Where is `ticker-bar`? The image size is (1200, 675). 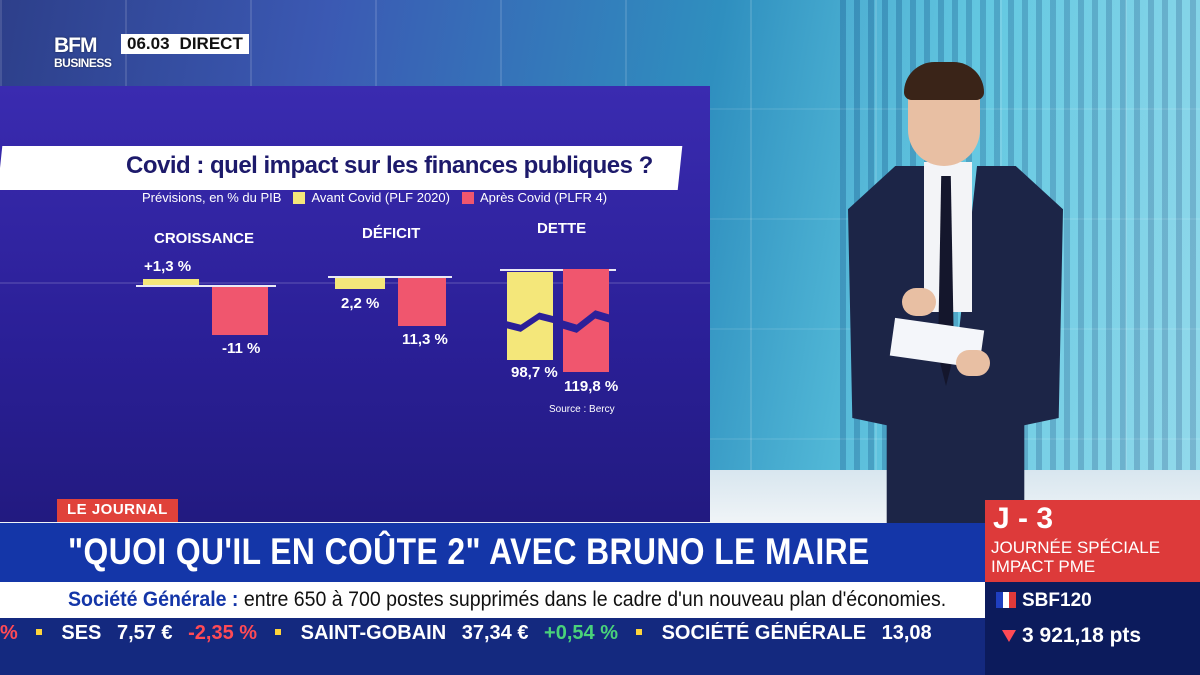 ticker-bar is located at coordinates (492, 646).